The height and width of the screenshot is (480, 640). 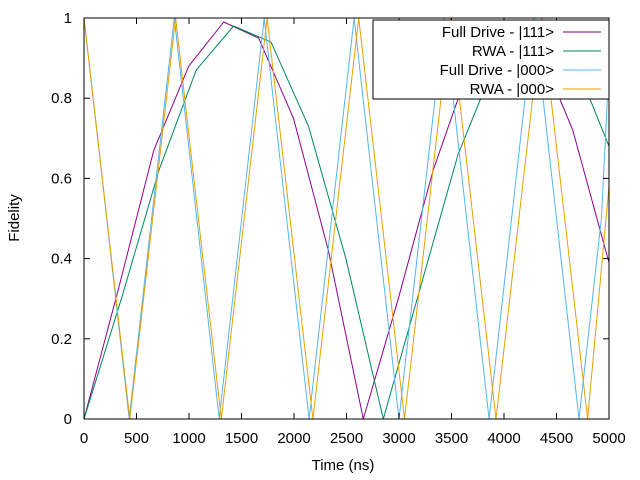 I want to click on x-tick-label: 5000, so click(x=608, y=438).